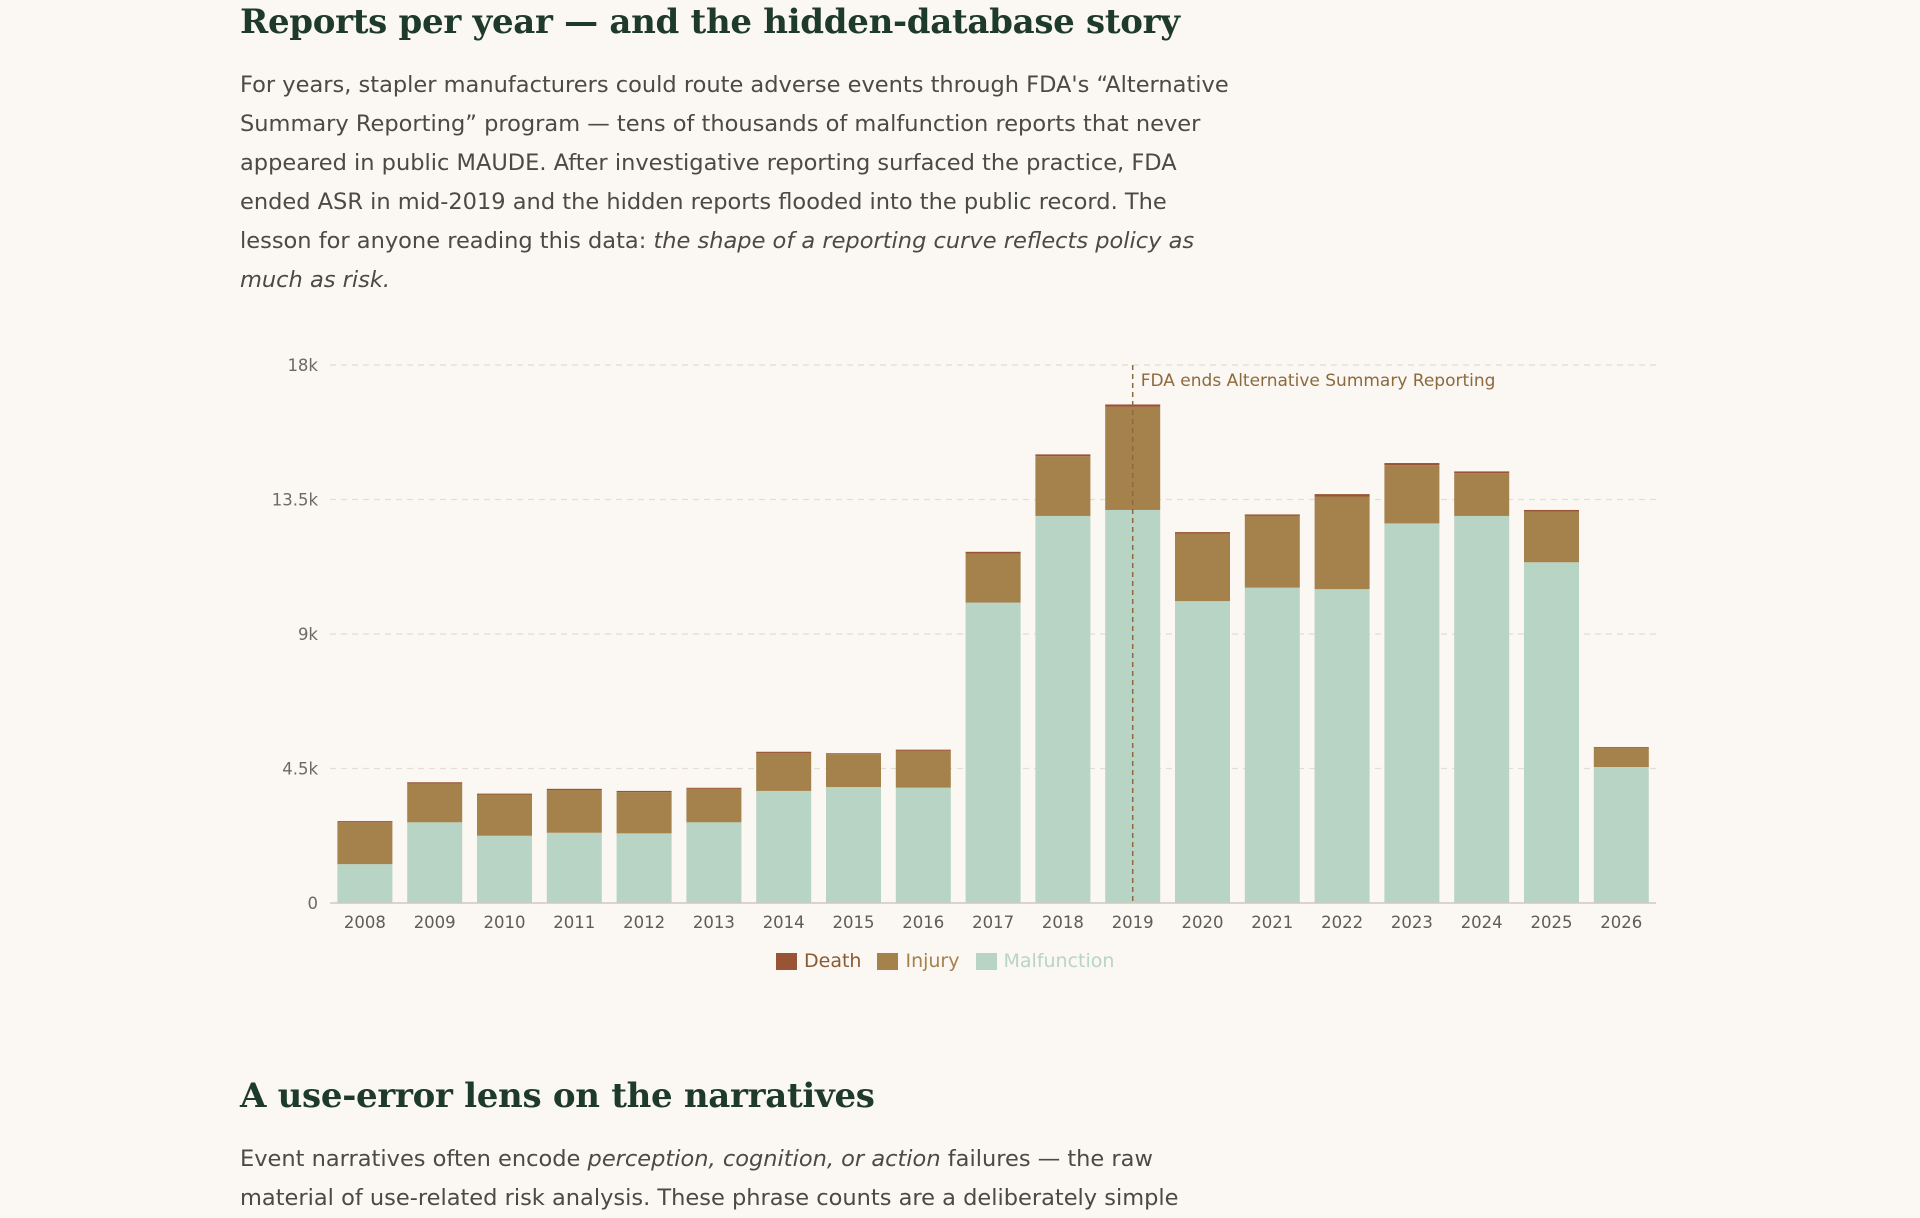 The height and width of the screenshot is (1218, 1920). What do you see at coordinates (302, 365) in the screenshot?
I see `y-tick-label: 18k` at bounding box center [302, 365].